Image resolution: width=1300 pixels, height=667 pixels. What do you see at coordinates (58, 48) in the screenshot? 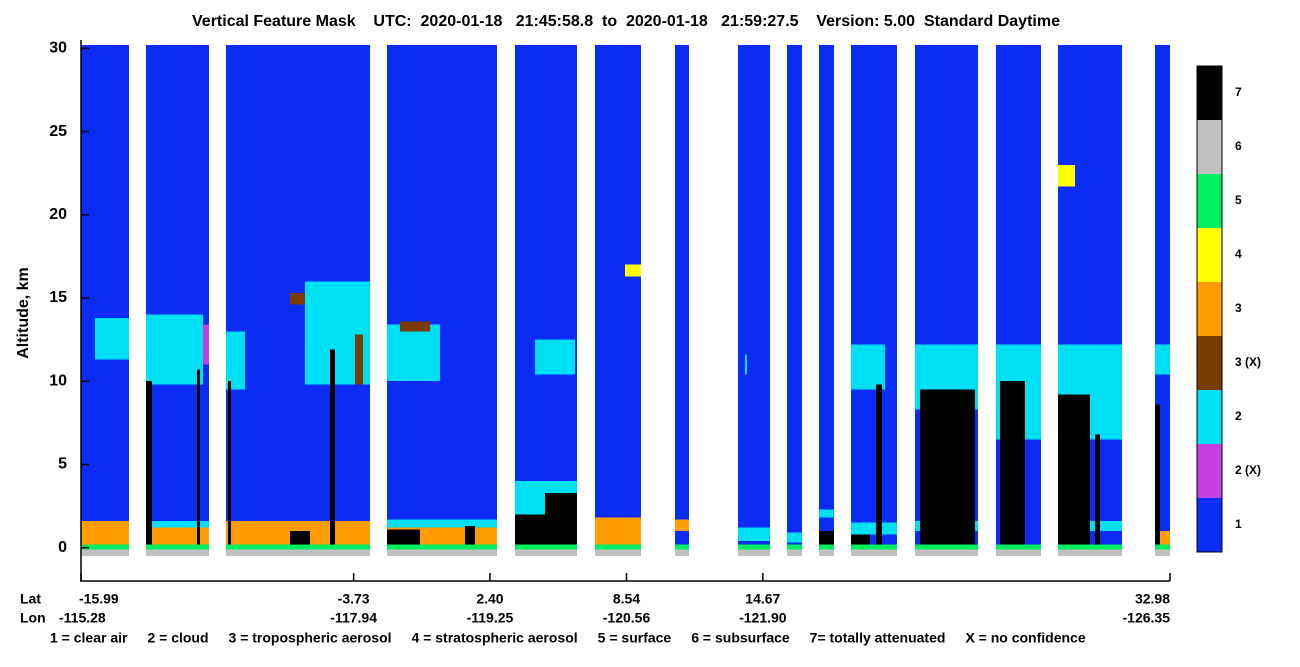
I see `y-tick-label: 30` at bounding box center [58, 48].